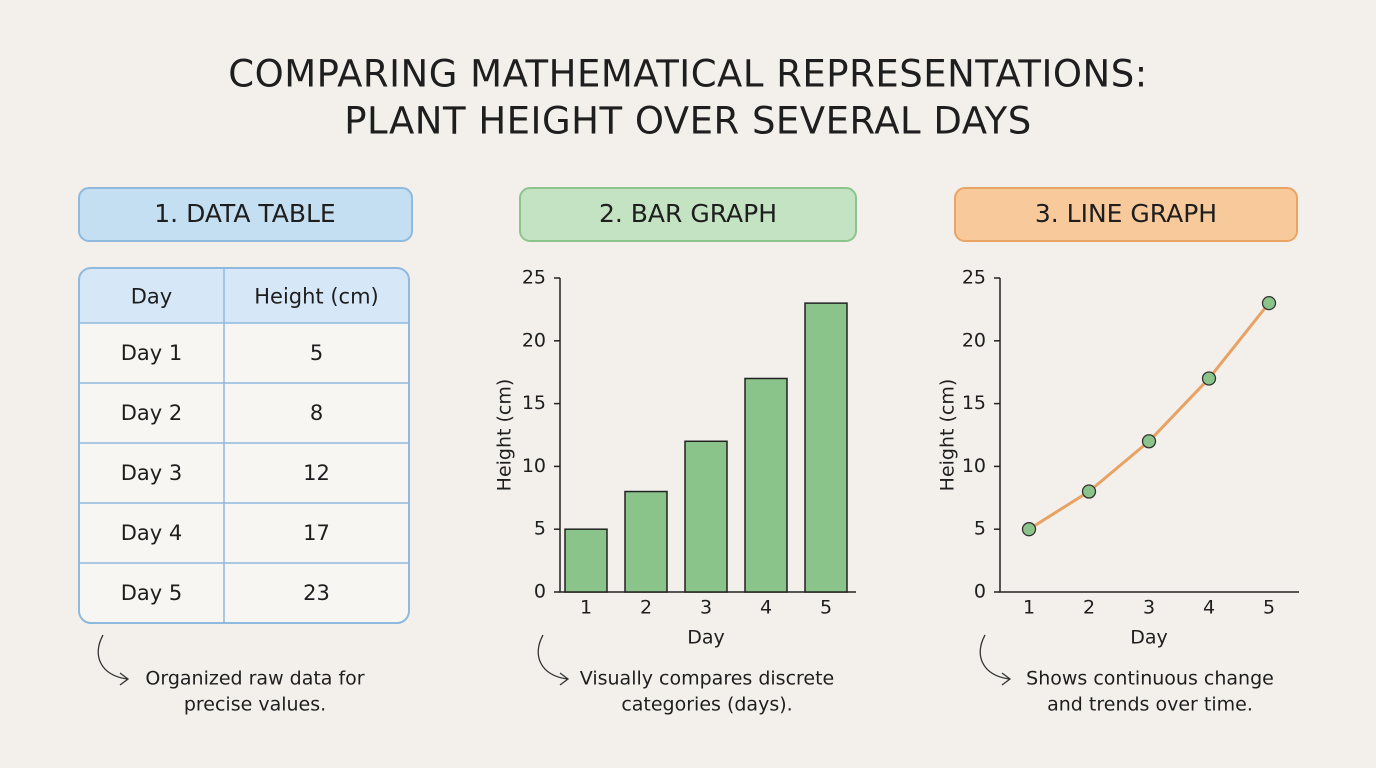 This screenshot has width=1376, height=768. I want to click on title-line: COMPARING MATHEMATICAL REPRESENTATIONS:, so click(687, 74).